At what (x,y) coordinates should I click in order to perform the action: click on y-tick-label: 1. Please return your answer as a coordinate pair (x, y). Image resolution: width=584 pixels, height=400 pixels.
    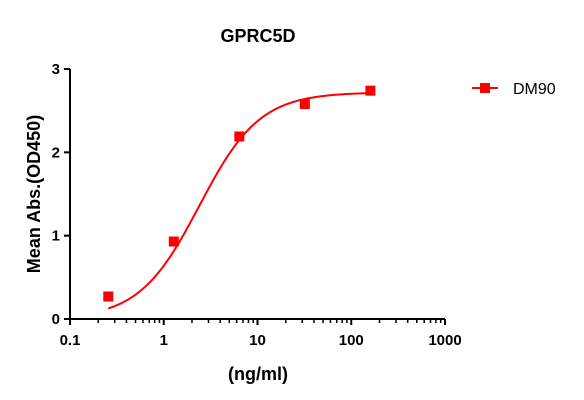
    Looking at the image, I should click on (56, 236).